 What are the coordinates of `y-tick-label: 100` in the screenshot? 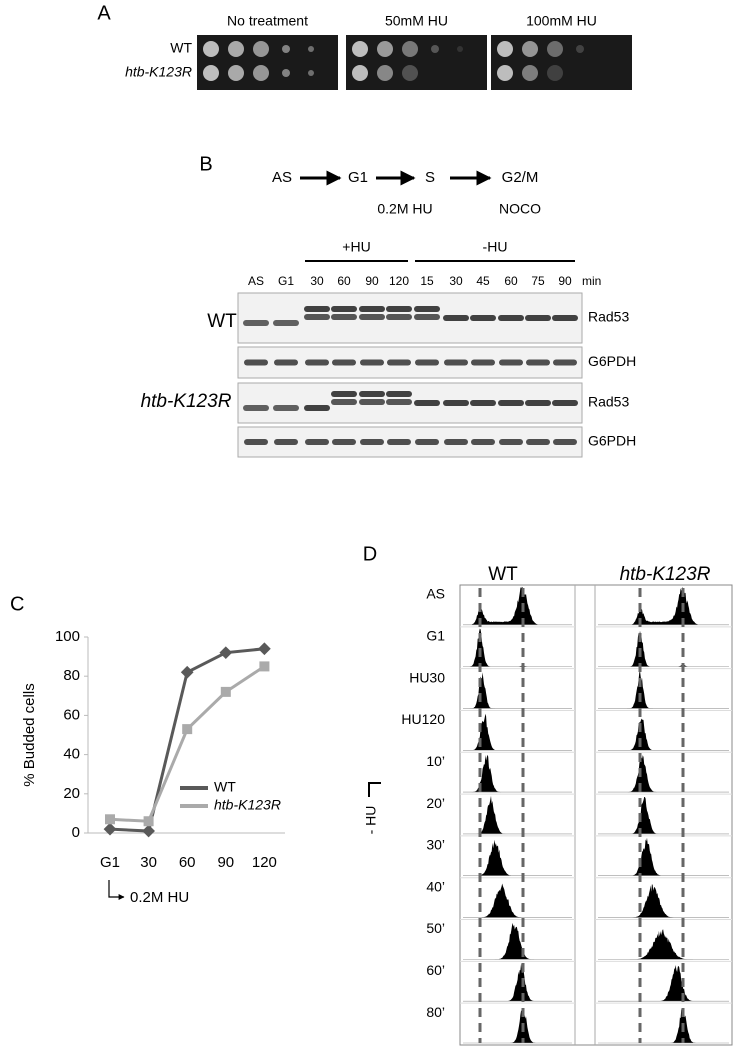 It's located at (67, 636).